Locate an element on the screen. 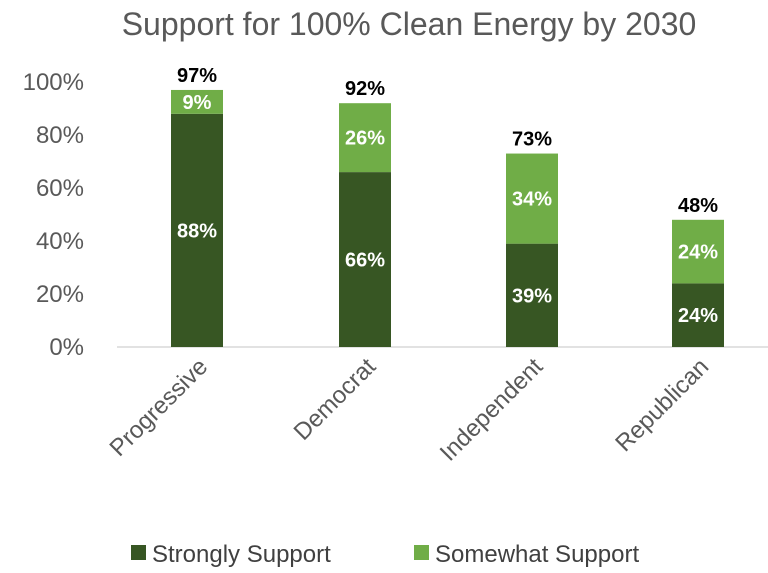  legend-label: Somewhat Support is located at coordinates (537, 554).